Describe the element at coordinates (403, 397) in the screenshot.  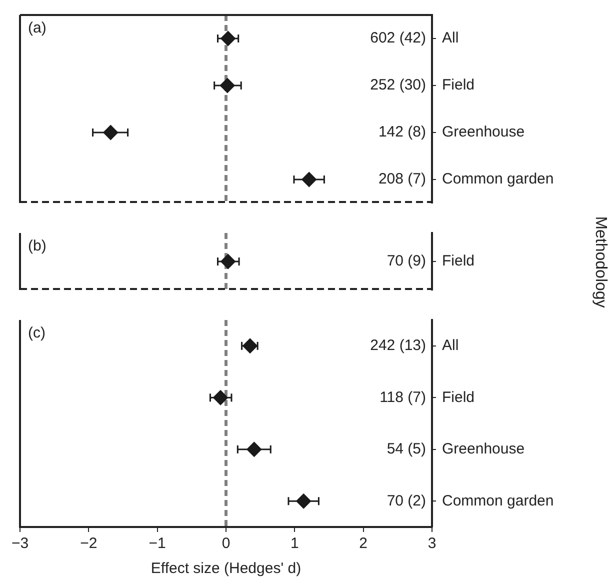
I see `annotation: 118 (7)` at that location.